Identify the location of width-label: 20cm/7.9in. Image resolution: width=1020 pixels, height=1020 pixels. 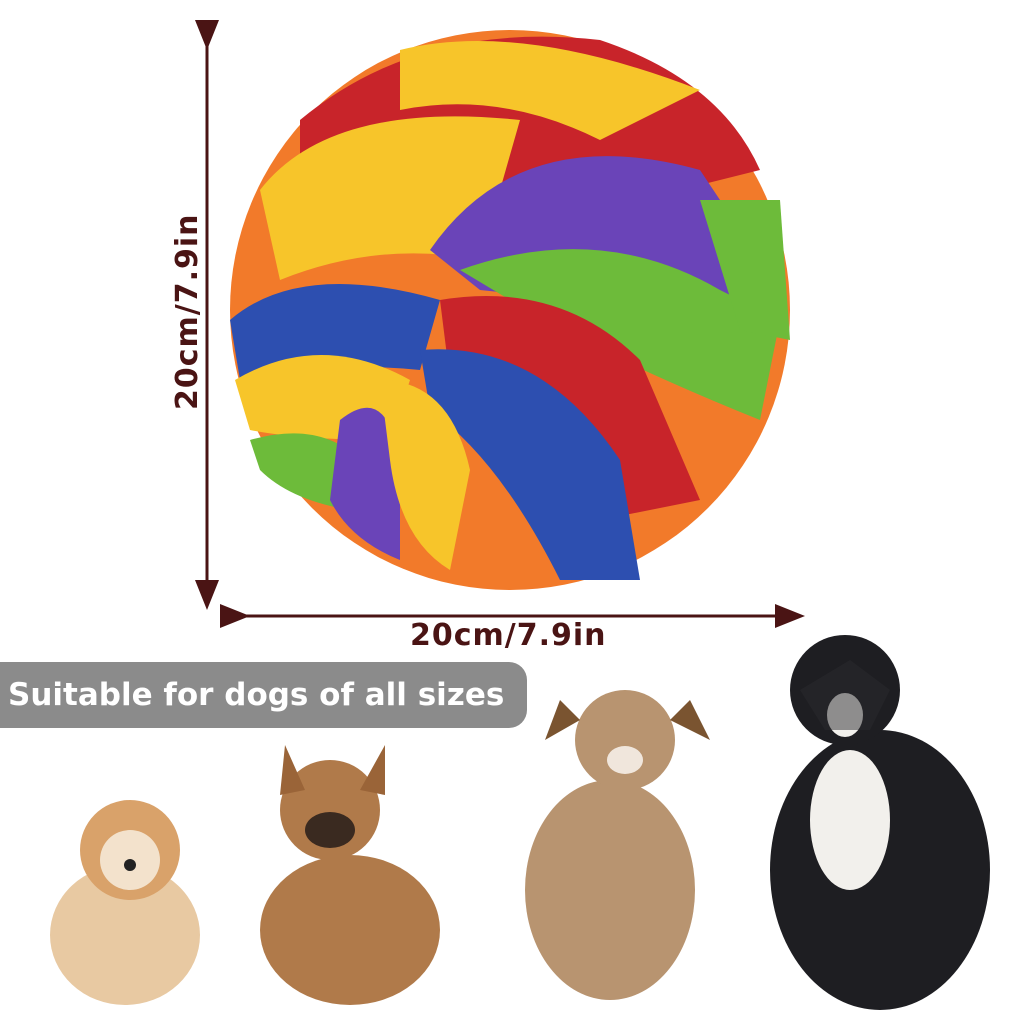
(508, 635).